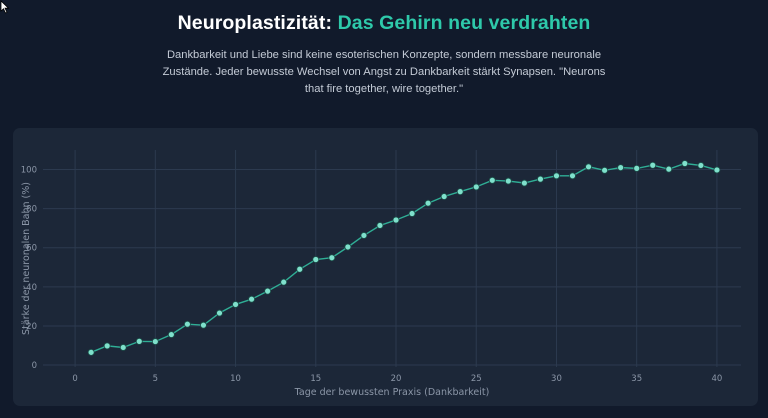  What do you see at coordinates (5, 7) in the screenshot?
I see `mouse-cursor-icon` at bounding box center [5, 7].